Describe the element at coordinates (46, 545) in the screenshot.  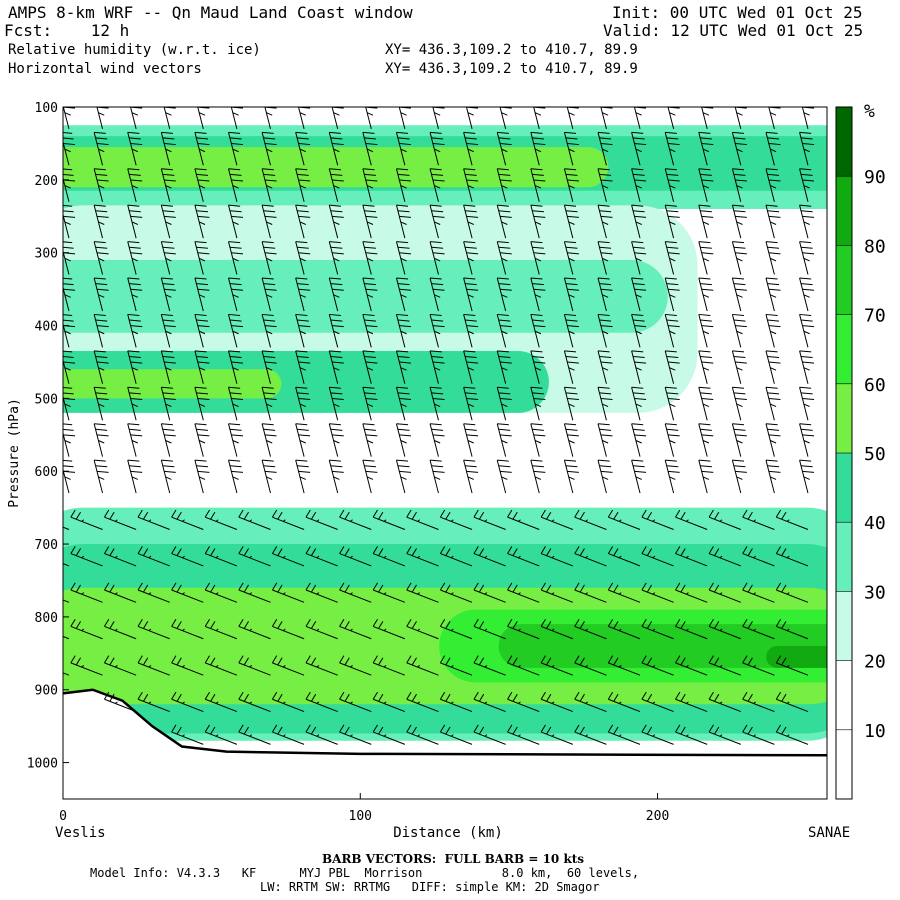
I see `y-tick-label: 700` at that location.